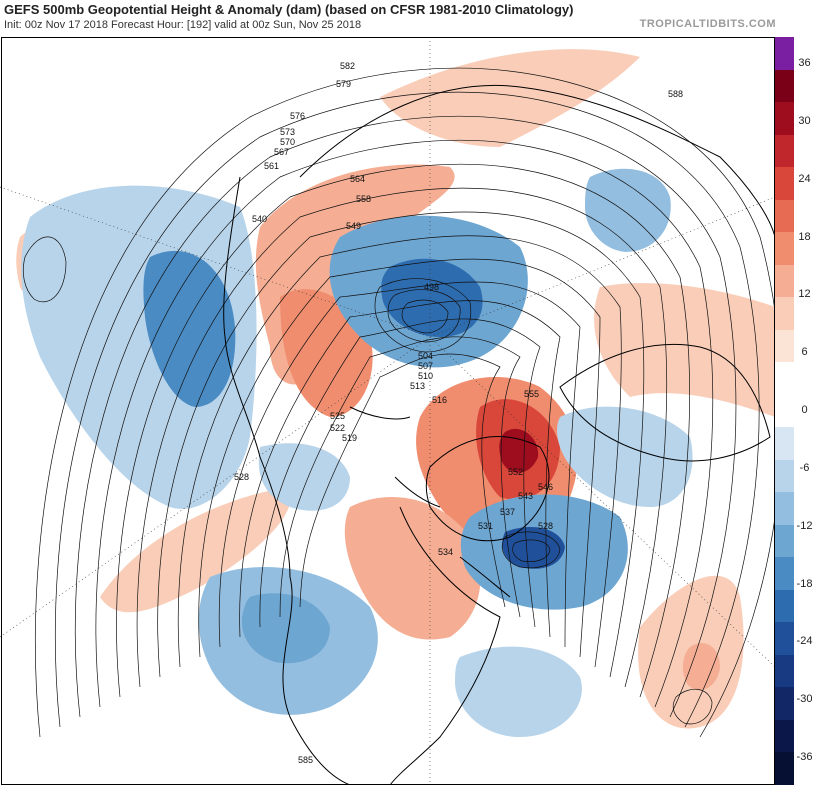 The image size is (819, 800). Describe the element at coordinates (485, 526) in the screenshot. I see `contour-label-531: 531` at that location.